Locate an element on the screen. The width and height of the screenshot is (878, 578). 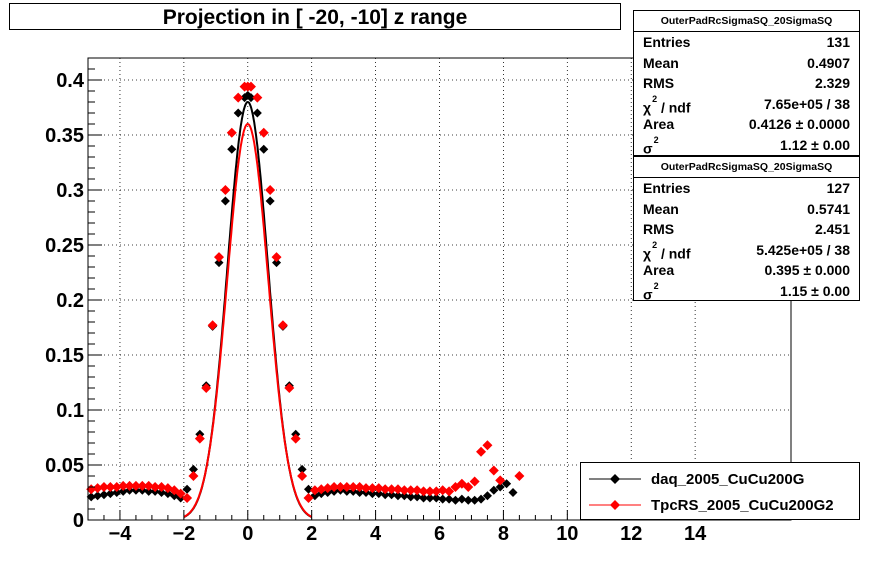
chart-title: Projection in [ -20, -10] z range is located at coordinates (315, 16).